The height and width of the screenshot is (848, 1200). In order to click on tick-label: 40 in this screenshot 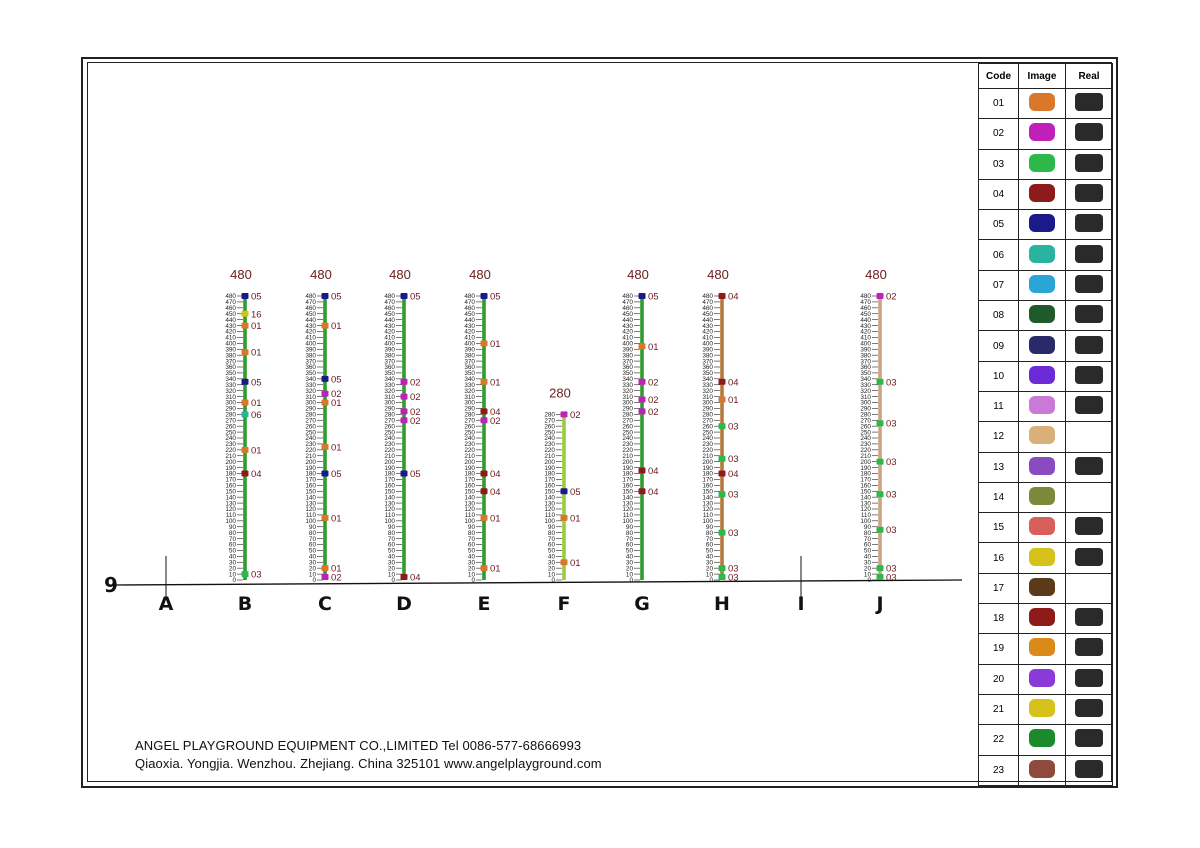, I will do `click(630, 557)`.